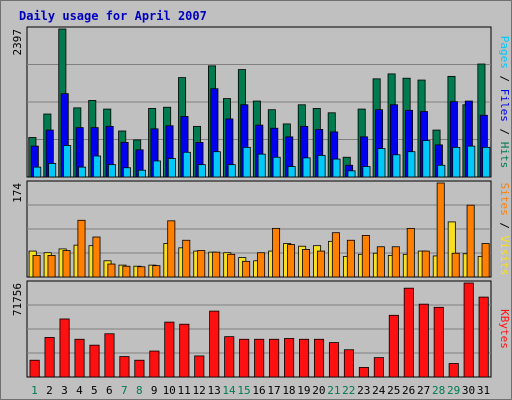  Describe the element at coordinates (258, 390) in the screenshot. I see `day-label-16: 16` at that location.